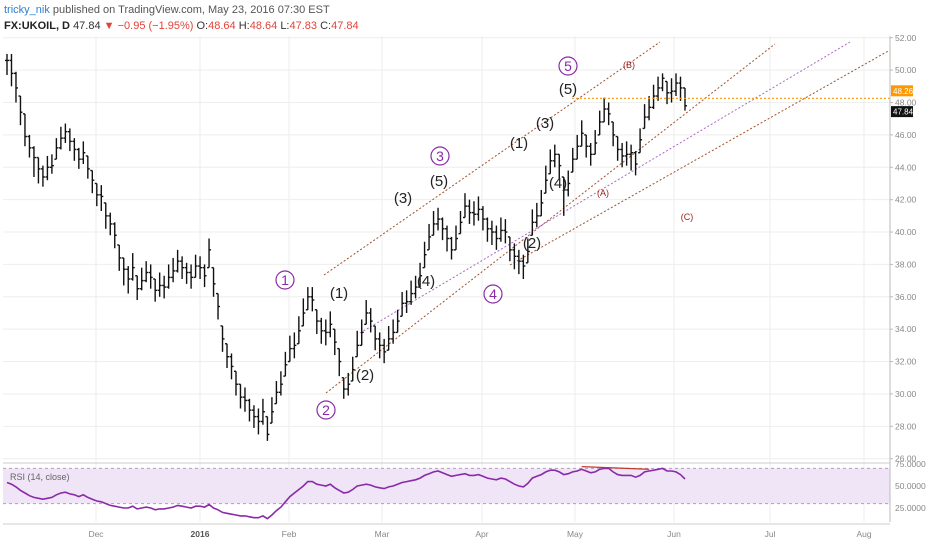 This screenshot has height=550, width=932. What do you see at coordinates (906, 362) in the screenshot?
I see `price-tick-label: 32.00` at bounding box center [906, 362].